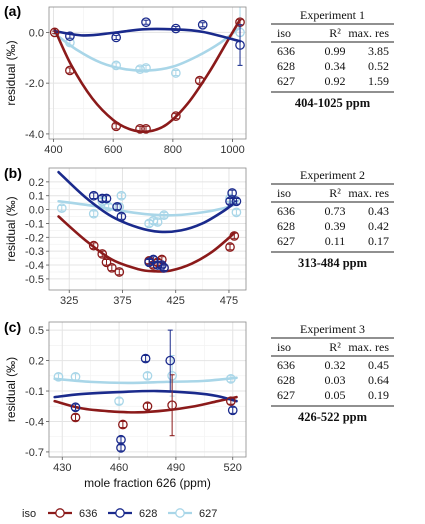  Describe the element at coordinates (29, 514) in the screenshot. I see `legend-title: iso` at that location.